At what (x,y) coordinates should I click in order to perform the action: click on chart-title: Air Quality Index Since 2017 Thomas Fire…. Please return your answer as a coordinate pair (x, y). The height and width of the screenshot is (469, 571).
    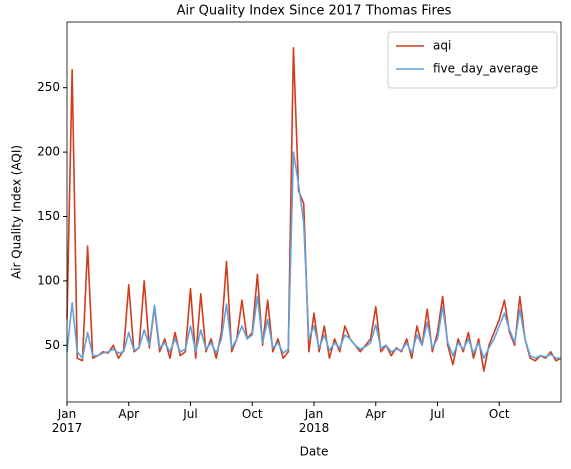
    Looking at the image, I should click on (314, 11).